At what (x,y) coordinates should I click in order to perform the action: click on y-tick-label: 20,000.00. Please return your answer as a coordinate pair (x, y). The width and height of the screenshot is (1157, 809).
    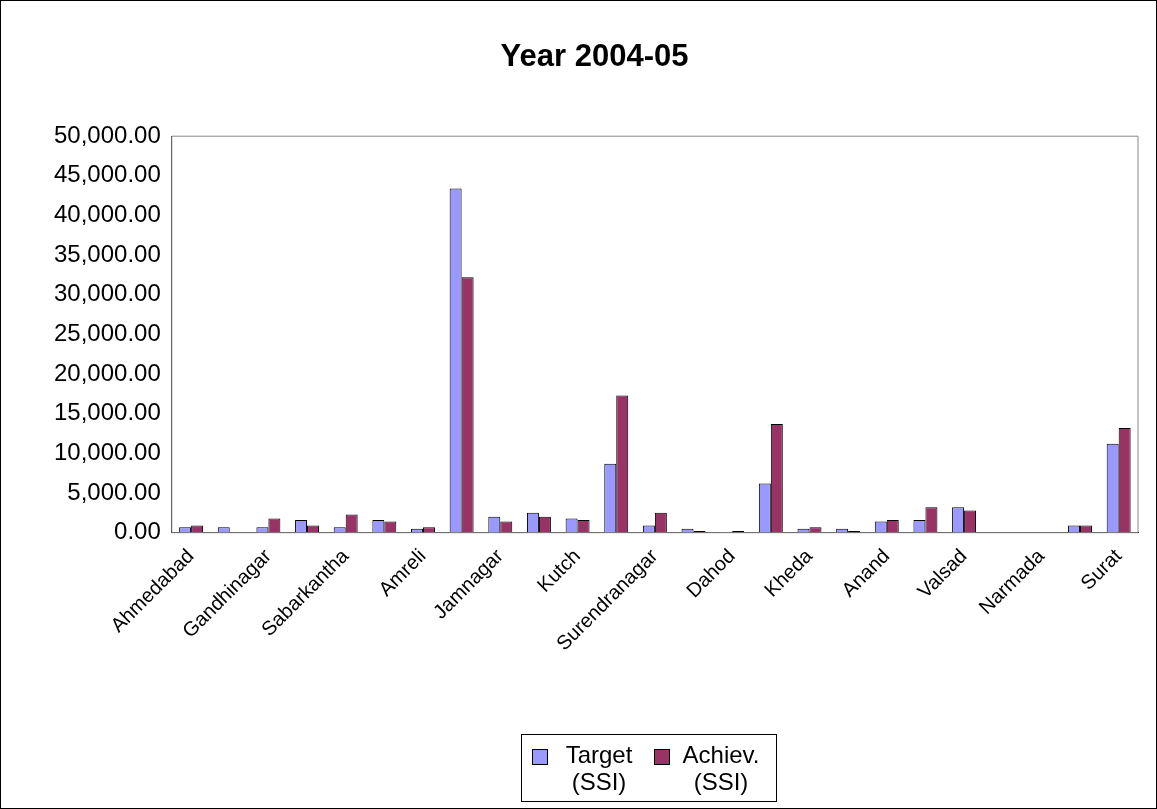
    Looking at the image, I should click on (107, 372).